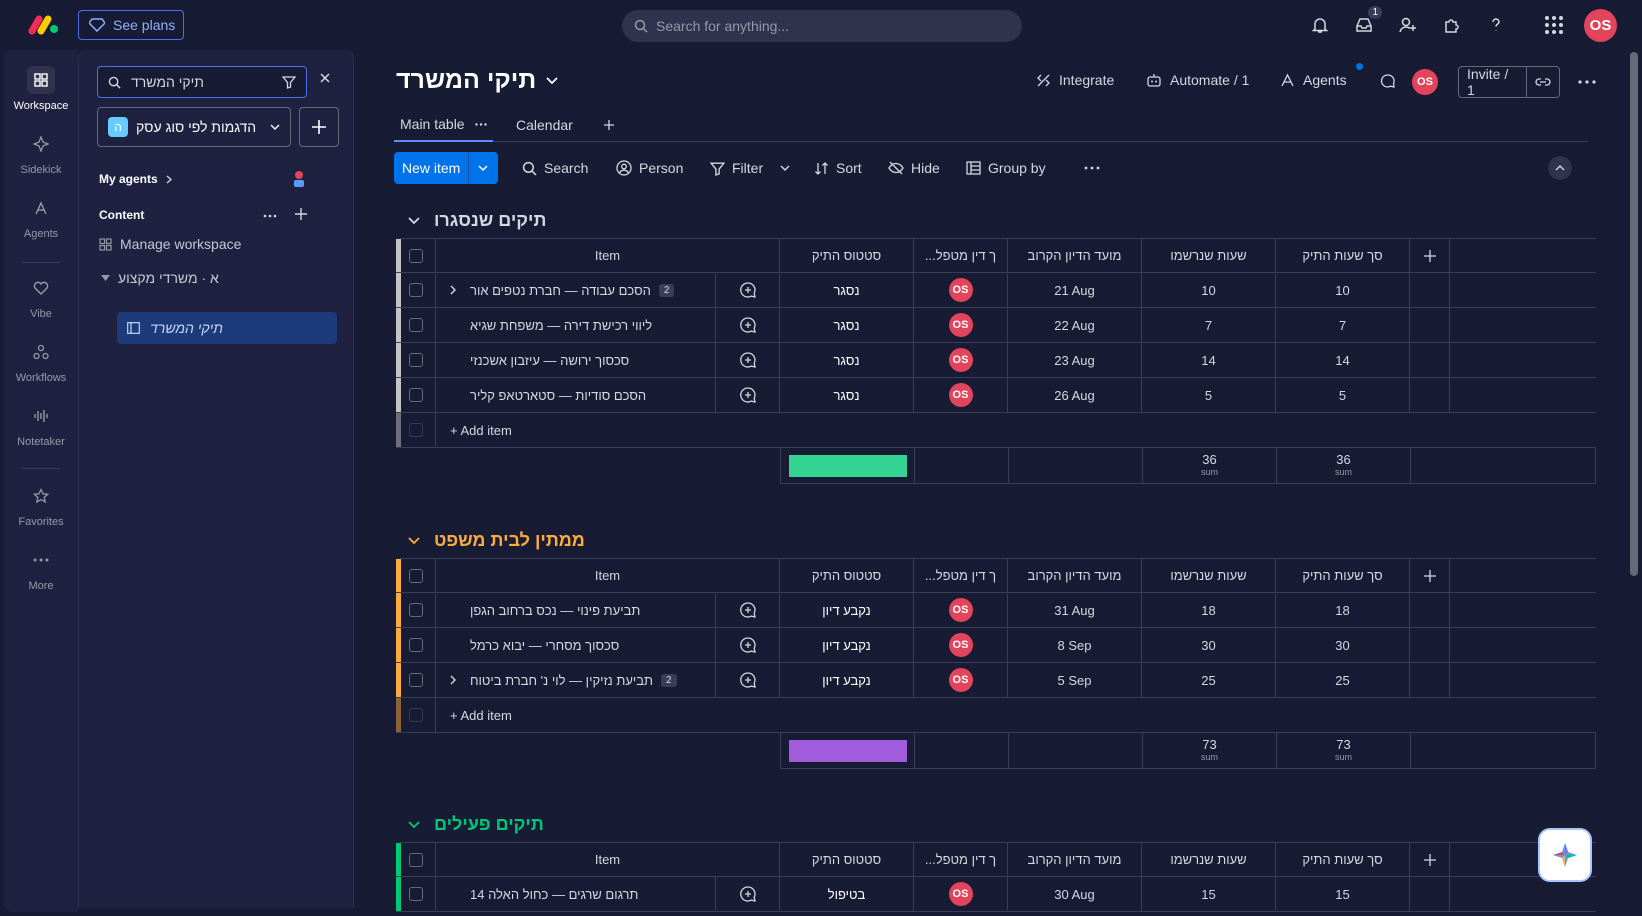  I want to click on logged-hours-cell: 18, so click(1209, 610).